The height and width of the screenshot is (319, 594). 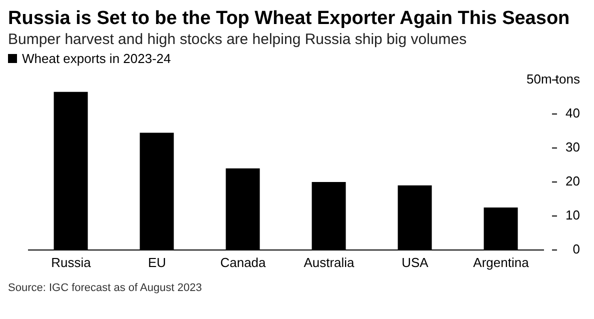 What do you see at coordinates (573, 180) in the screenshot?
I see `y-tick-label: 20` at bounding box center [573, 180].